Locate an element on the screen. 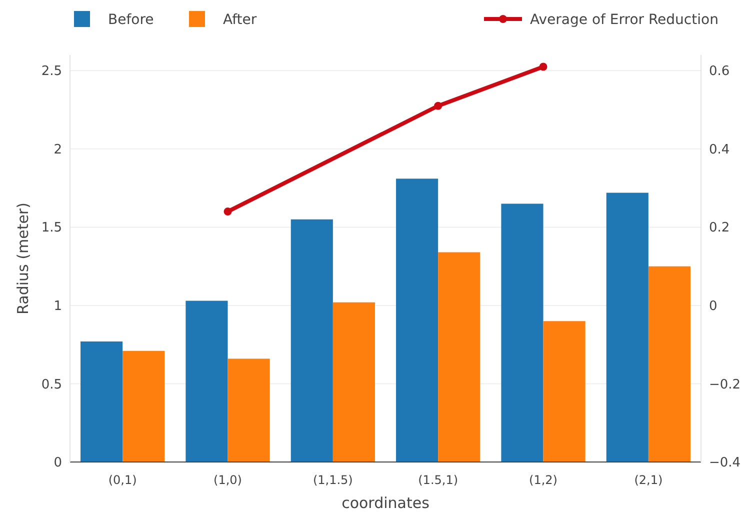  x-tick-label: (1,1.5) is located at coordinates (332, 480).